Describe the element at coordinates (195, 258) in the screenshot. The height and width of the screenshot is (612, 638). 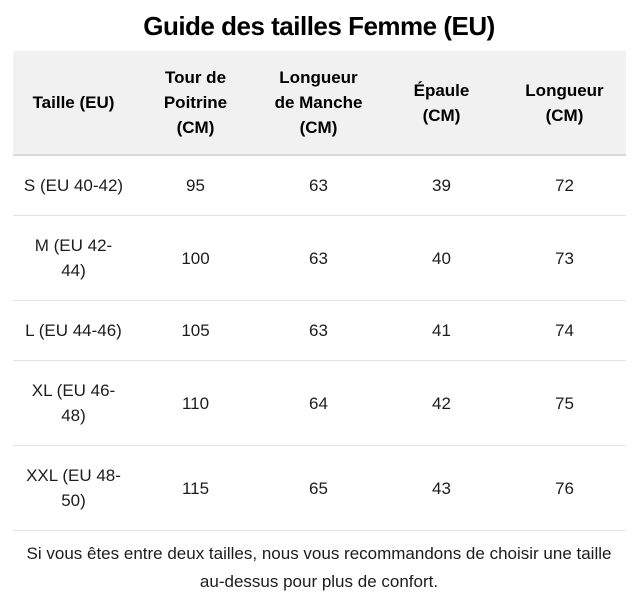
I see `measurement-cell: 100` at that location.